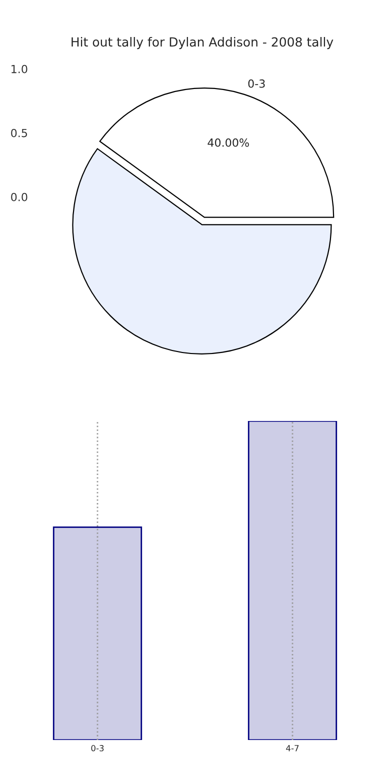 The width and height of the screenshot is (390, 780). What do you see at coordinates (20, 69) in the screenshot?
I see `text: 1.0` at bounding box center [20, 69].